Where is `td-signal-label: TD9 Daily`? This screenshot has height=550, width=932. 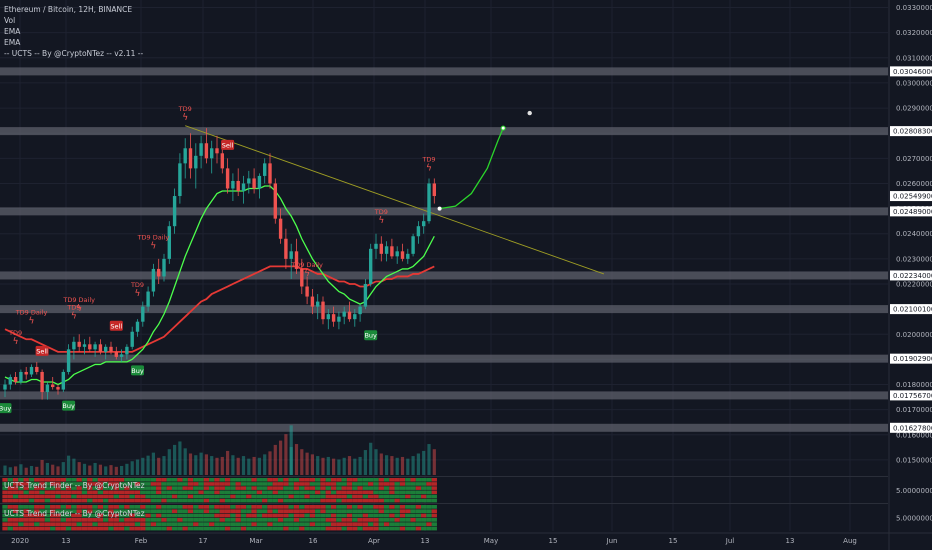 td-signal-label: TD9 Daily is located at coordinates (31, 313).